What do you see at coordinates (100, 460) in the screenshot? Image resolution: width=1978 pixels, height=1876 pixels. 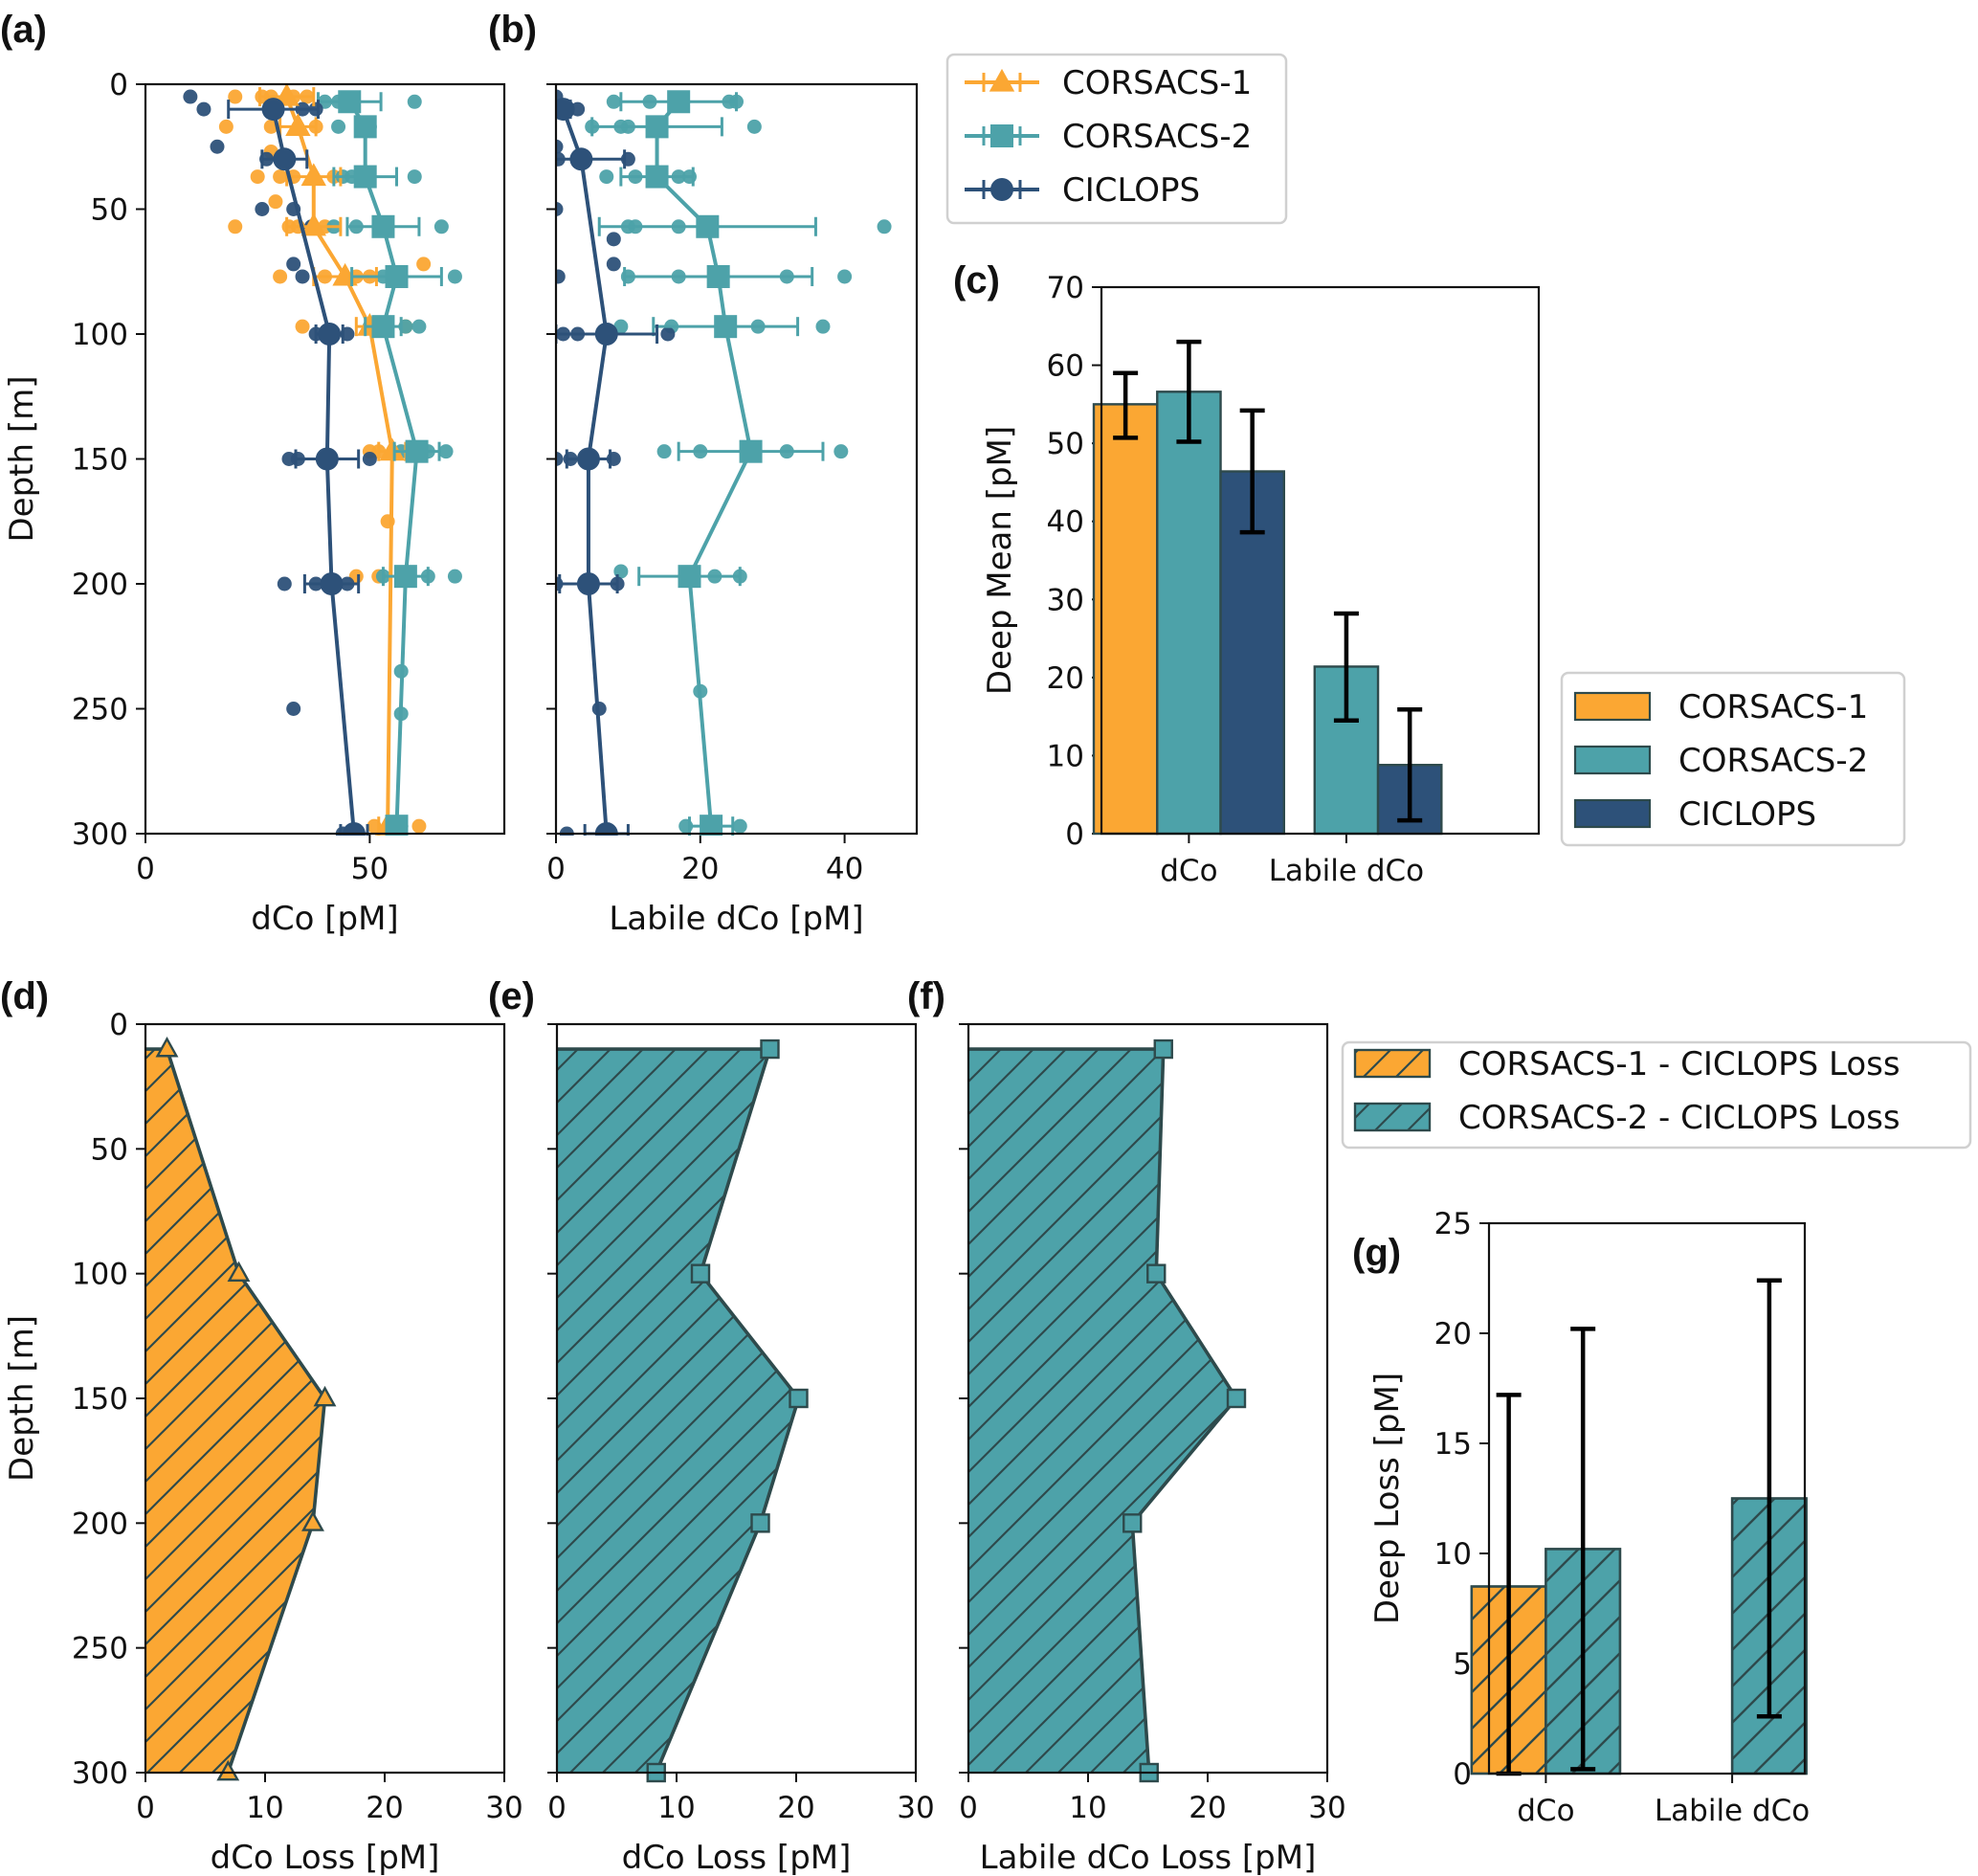 I see `ytick-label-a: 150` at bounding box center [100, 460].